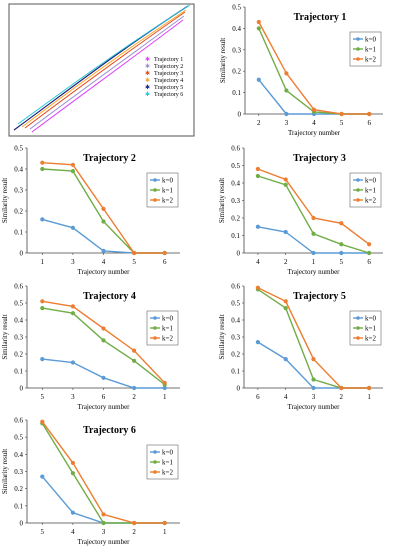  I want to click on trajectory-legend-label: Trajectory 5, so click(168, 88).